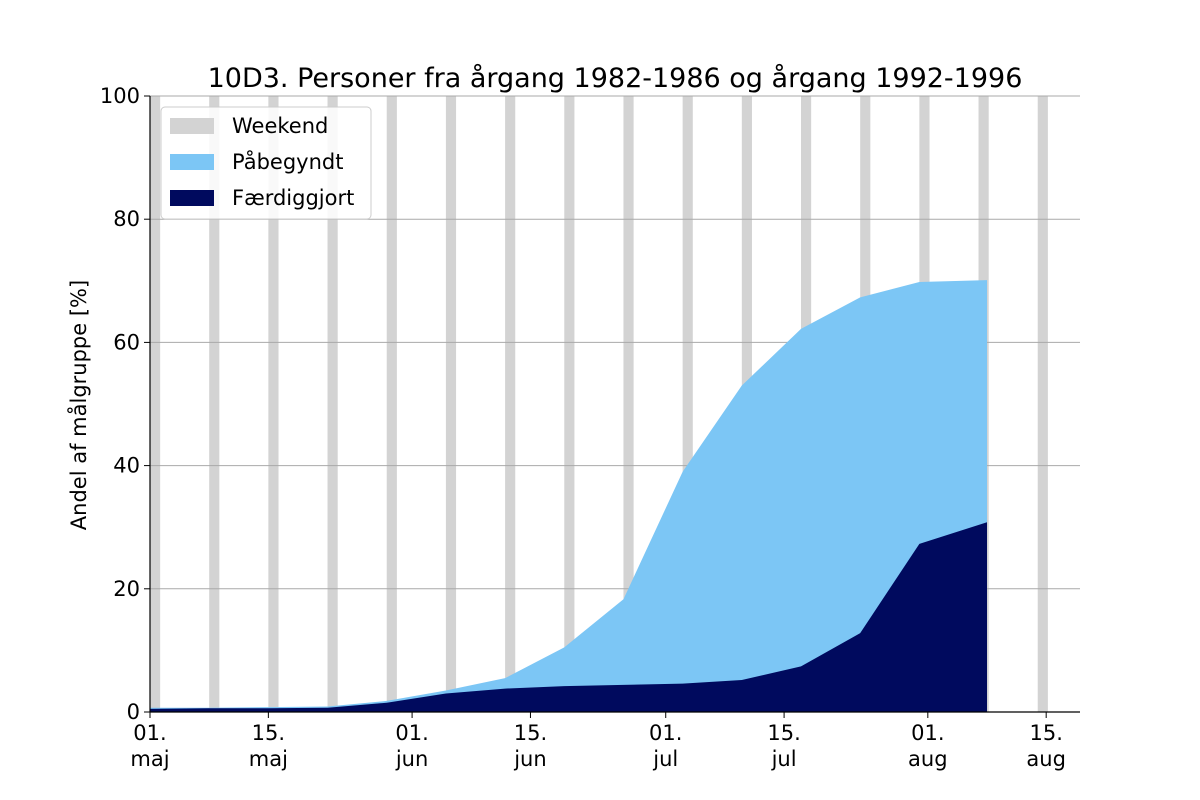 The image size is (1200, 800). I want to click on y-tick-label: 100, so click(120, 96).